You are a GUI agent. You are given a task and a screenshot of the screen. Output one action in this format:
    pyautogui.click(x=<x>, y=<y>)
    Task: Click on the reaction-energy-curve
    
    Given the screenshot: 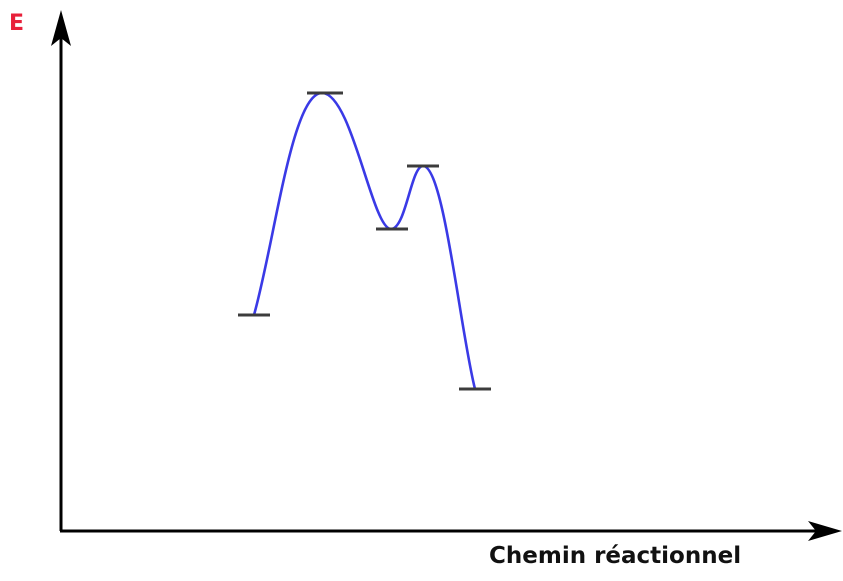 What is the action you would take?
    pyautogui.click(x=364, y=241)
    